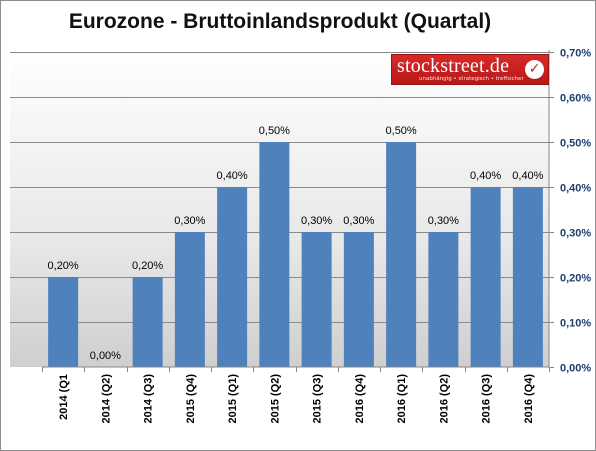 Image resolution: width=596 pixels, height=451 pixels. What do you see at coordinates (106, 399) in the screenshot?
I see `x-tick-label: 2014 (Q2)` at bounding box center [106, 399].